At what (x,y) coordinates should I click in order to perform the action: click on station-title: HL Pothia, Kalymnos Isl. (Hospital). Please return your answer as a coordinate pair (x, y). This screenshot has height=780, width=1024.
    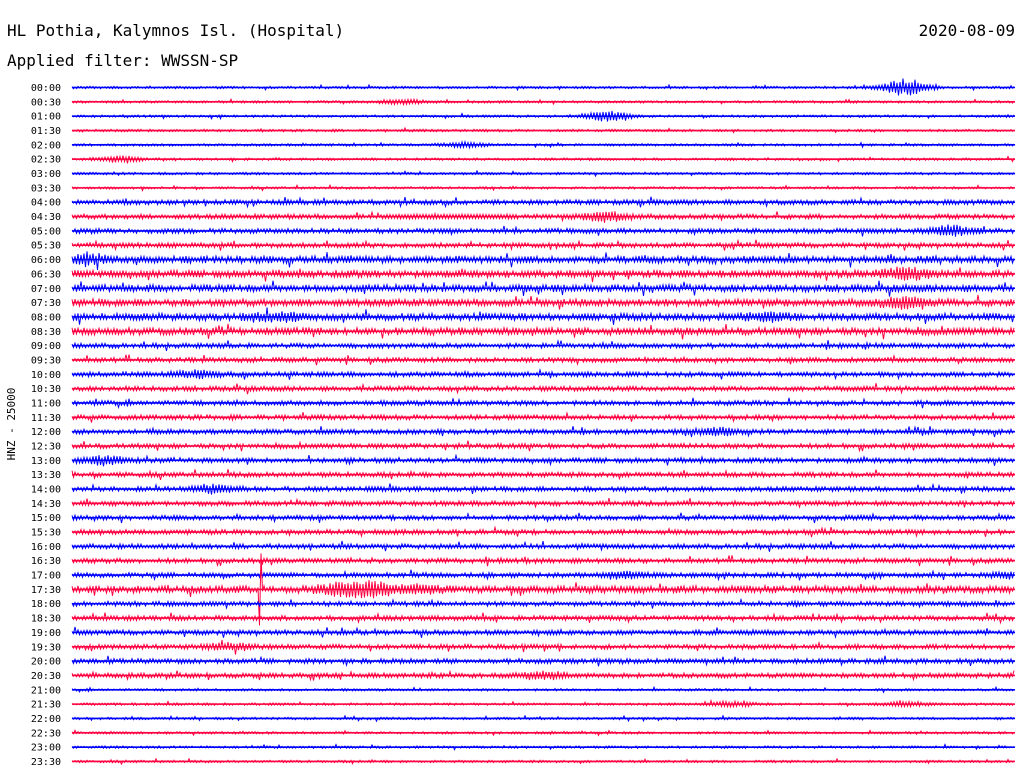
    Looking at the image, I should click on (175, 30).